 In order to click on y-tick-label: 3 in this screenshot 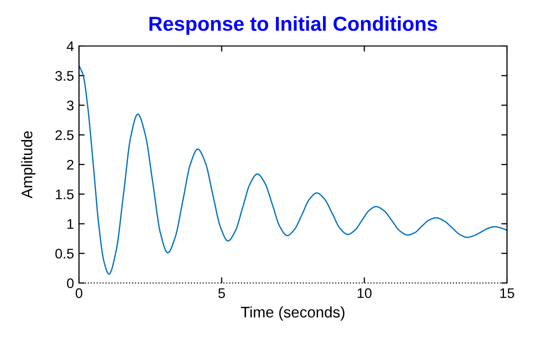, I will do `click(70, 105)`.